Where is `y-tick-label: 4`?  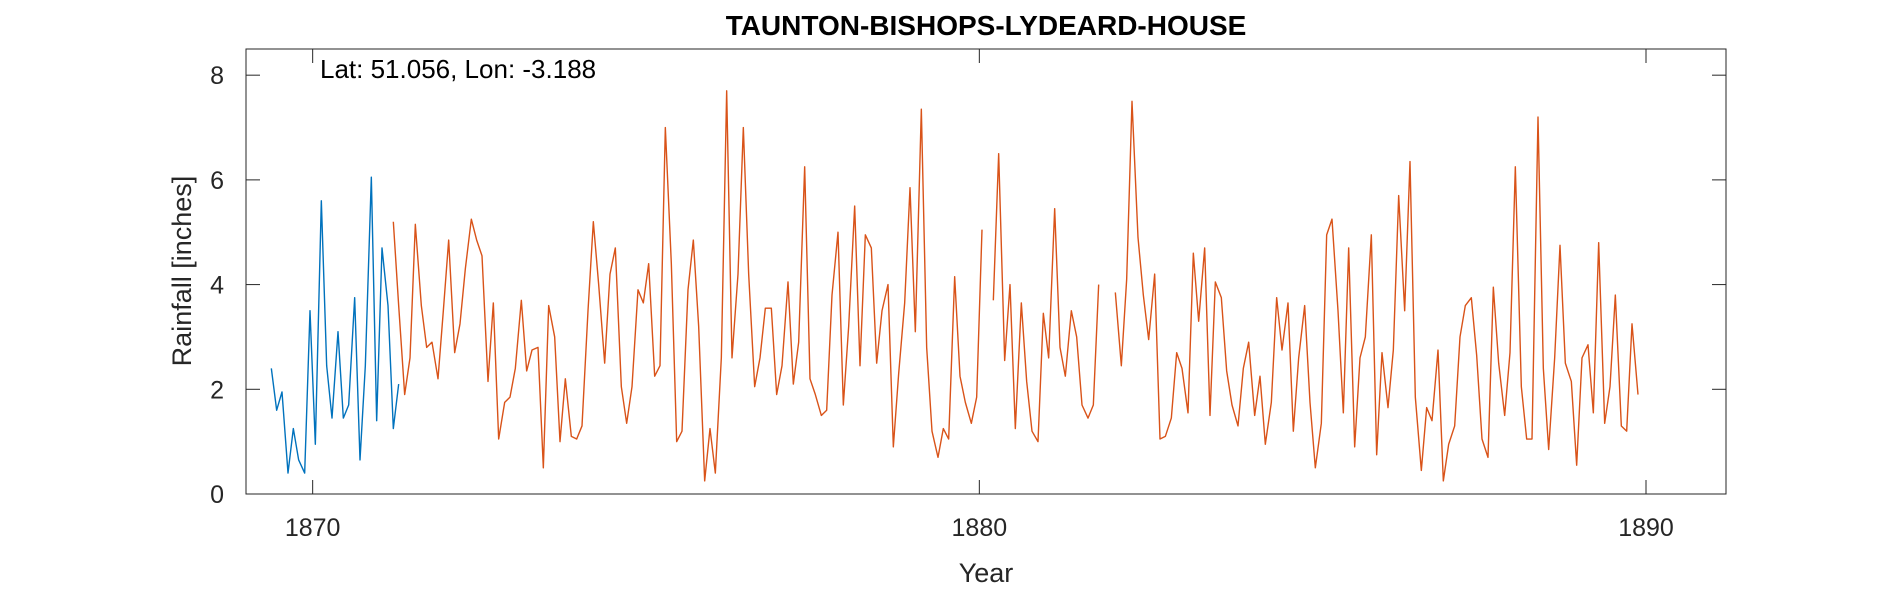 y-tick-label: 4 is located at coordinates (217, 286).